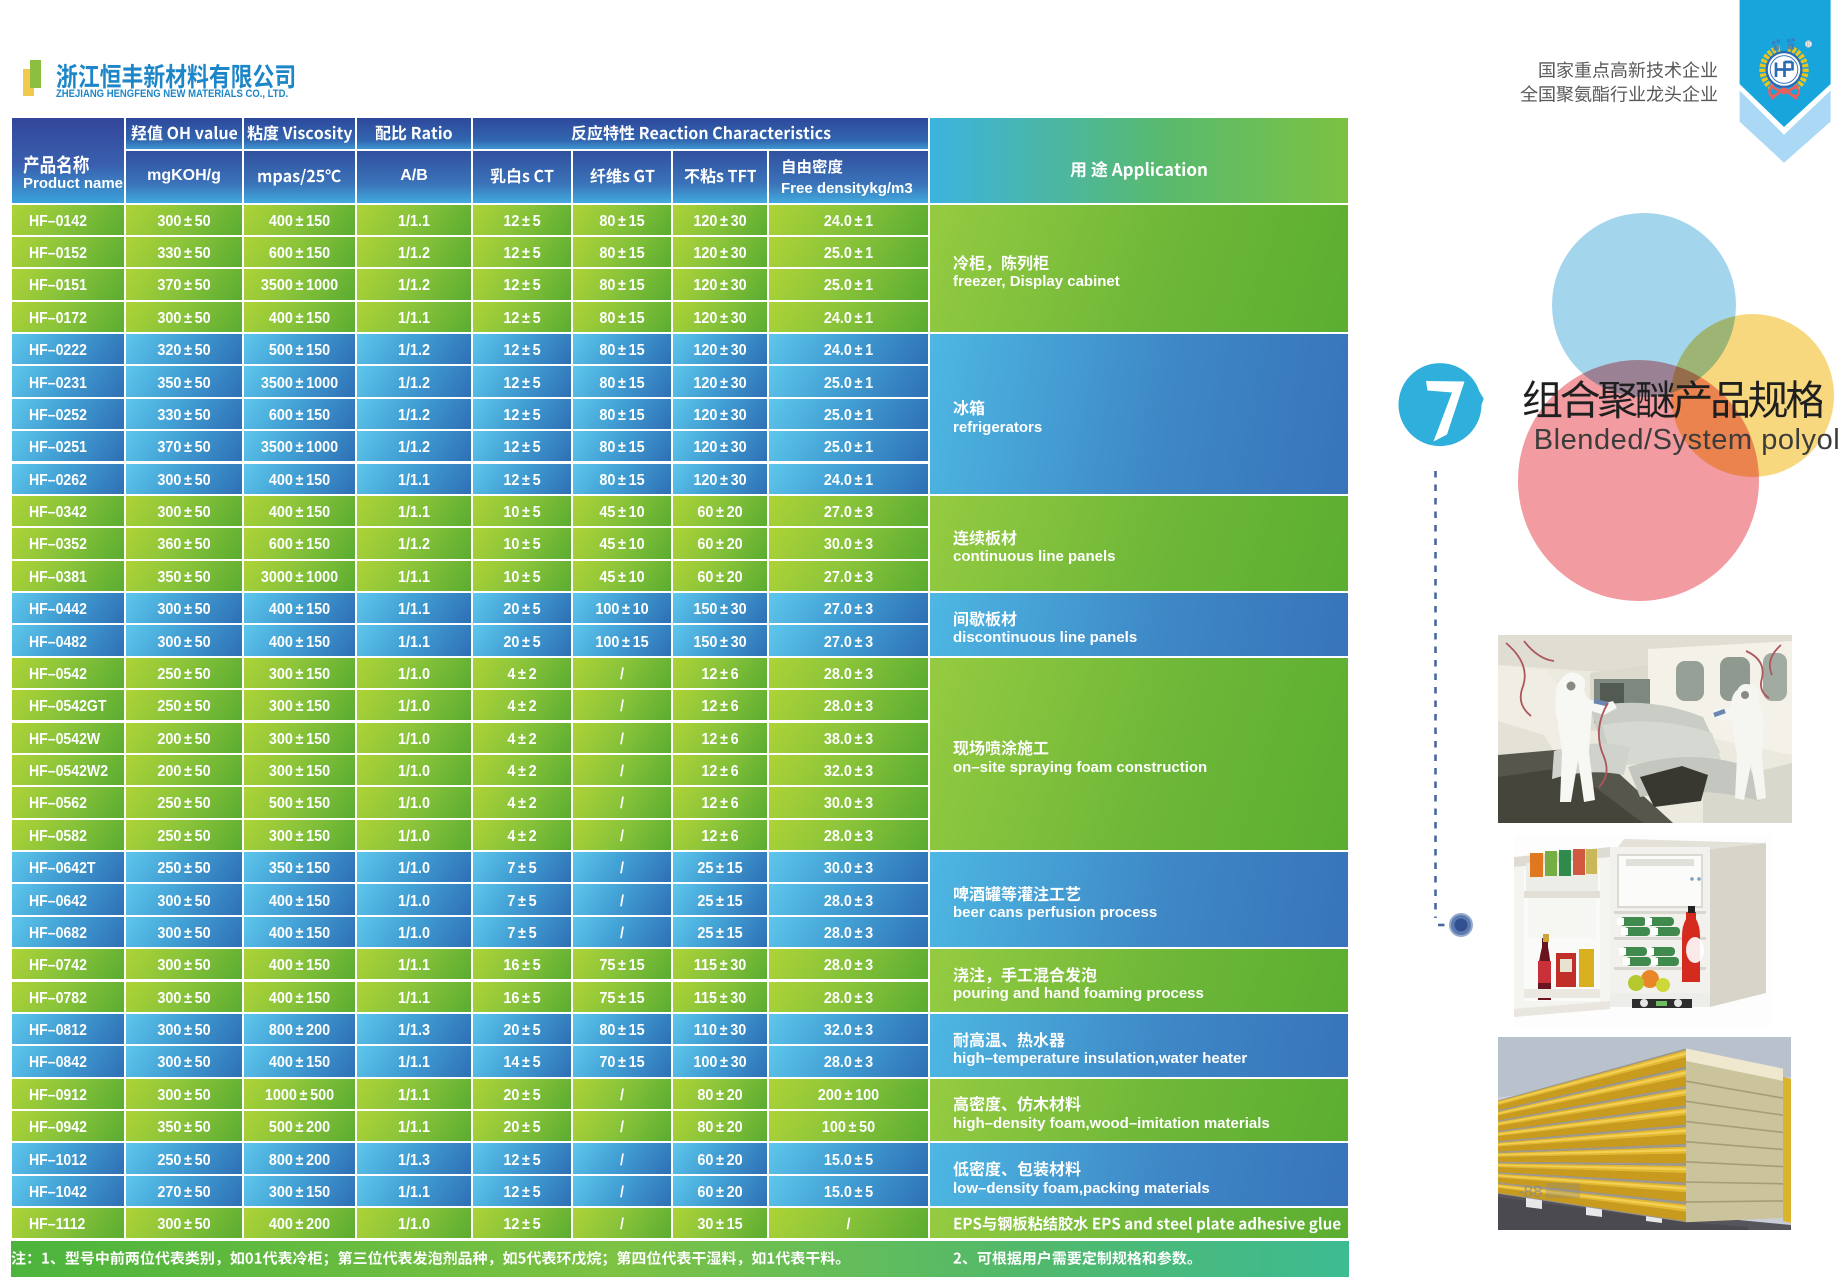 The height and width of the screenshot is (1283, 1846). What do you see at coordinates (1530, 1191) in the screenshot?
I see `svg-text: -88` at bounding box center [1530, 1191].